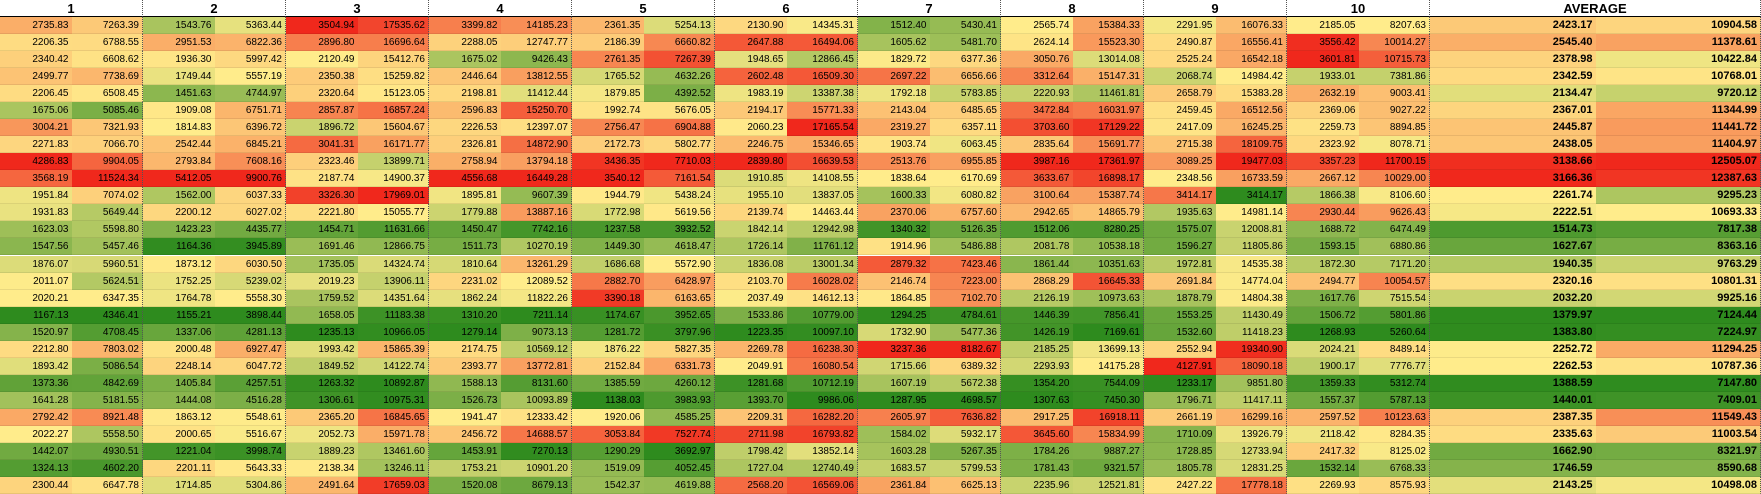  I want to click on heatmap-cell: 2661.19, so click(1180, 417).